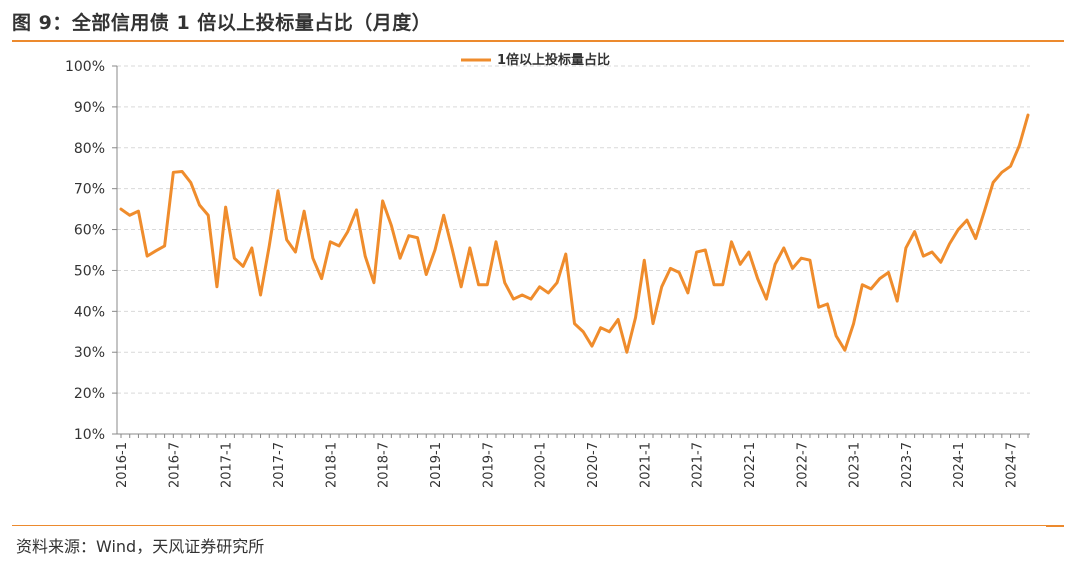 Image resolution: width=1080 pixels, height=561 pixels. Describe the element at coordinates (959, 465) in the screenshot. I see `x-tick-label: 2024-1` at that location.